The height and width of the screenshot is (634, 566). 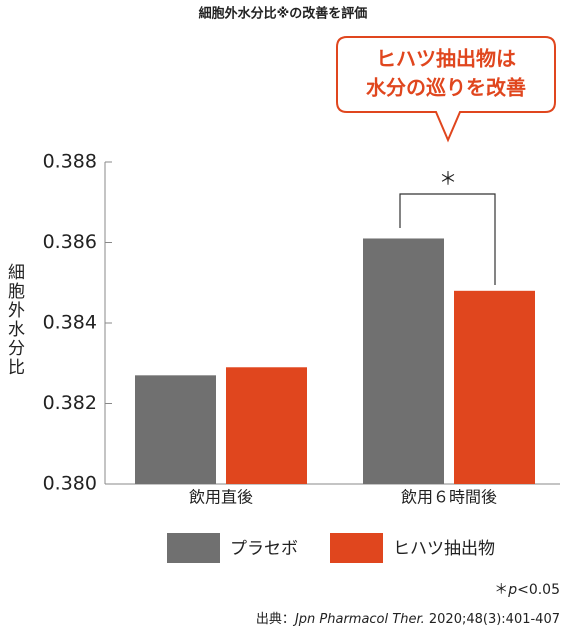 What do you see at coordinates (70, 484) in the screenshot?
I see `y-tick-label: 0.380` at bounding box center [70, 484].